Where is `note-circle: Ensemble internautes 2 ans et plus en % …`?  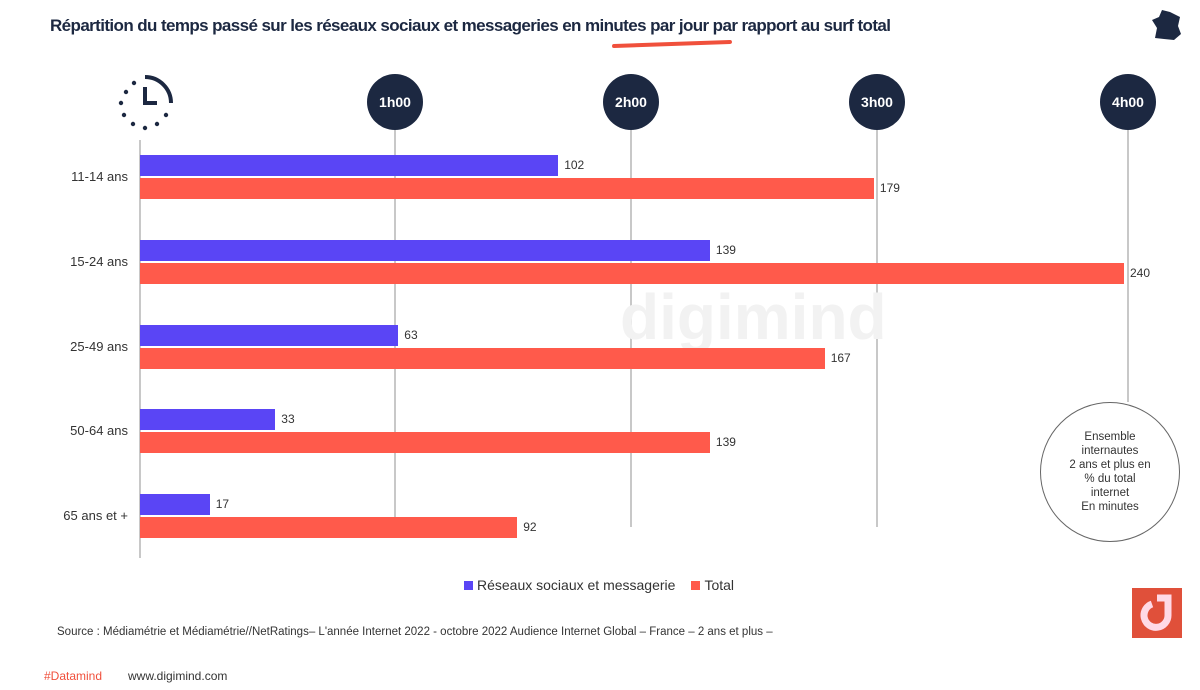 note-circle: Ensemble internautes 2 ans et plus en % … is located at coordinates (1110, 472).